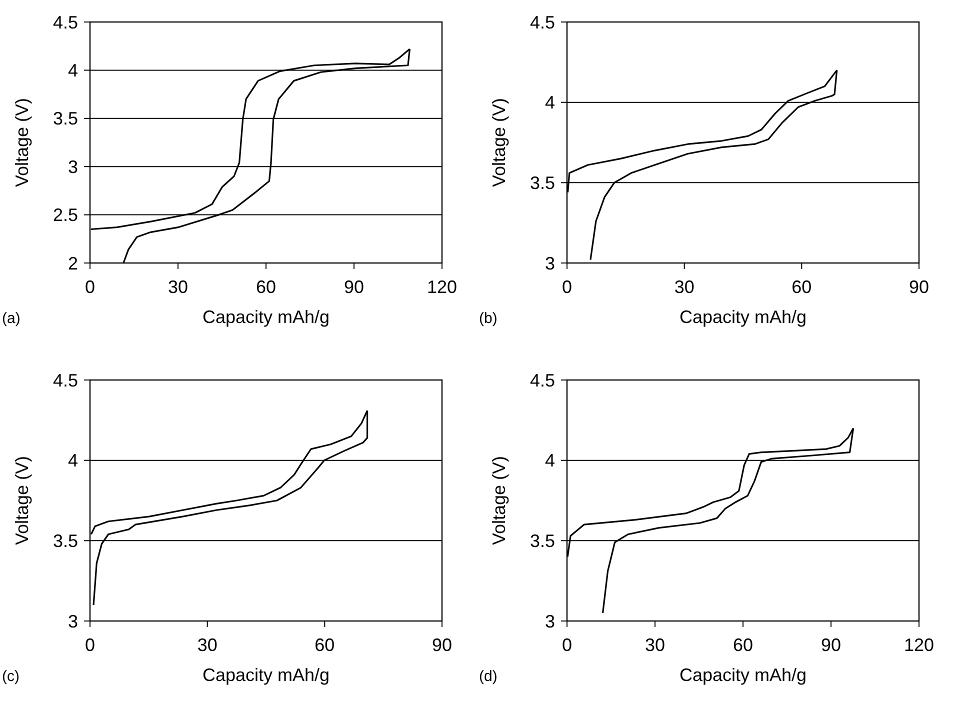  Describe the element at coordinates (488, 318) in the screenshot. I see `text: (b)` at that location.